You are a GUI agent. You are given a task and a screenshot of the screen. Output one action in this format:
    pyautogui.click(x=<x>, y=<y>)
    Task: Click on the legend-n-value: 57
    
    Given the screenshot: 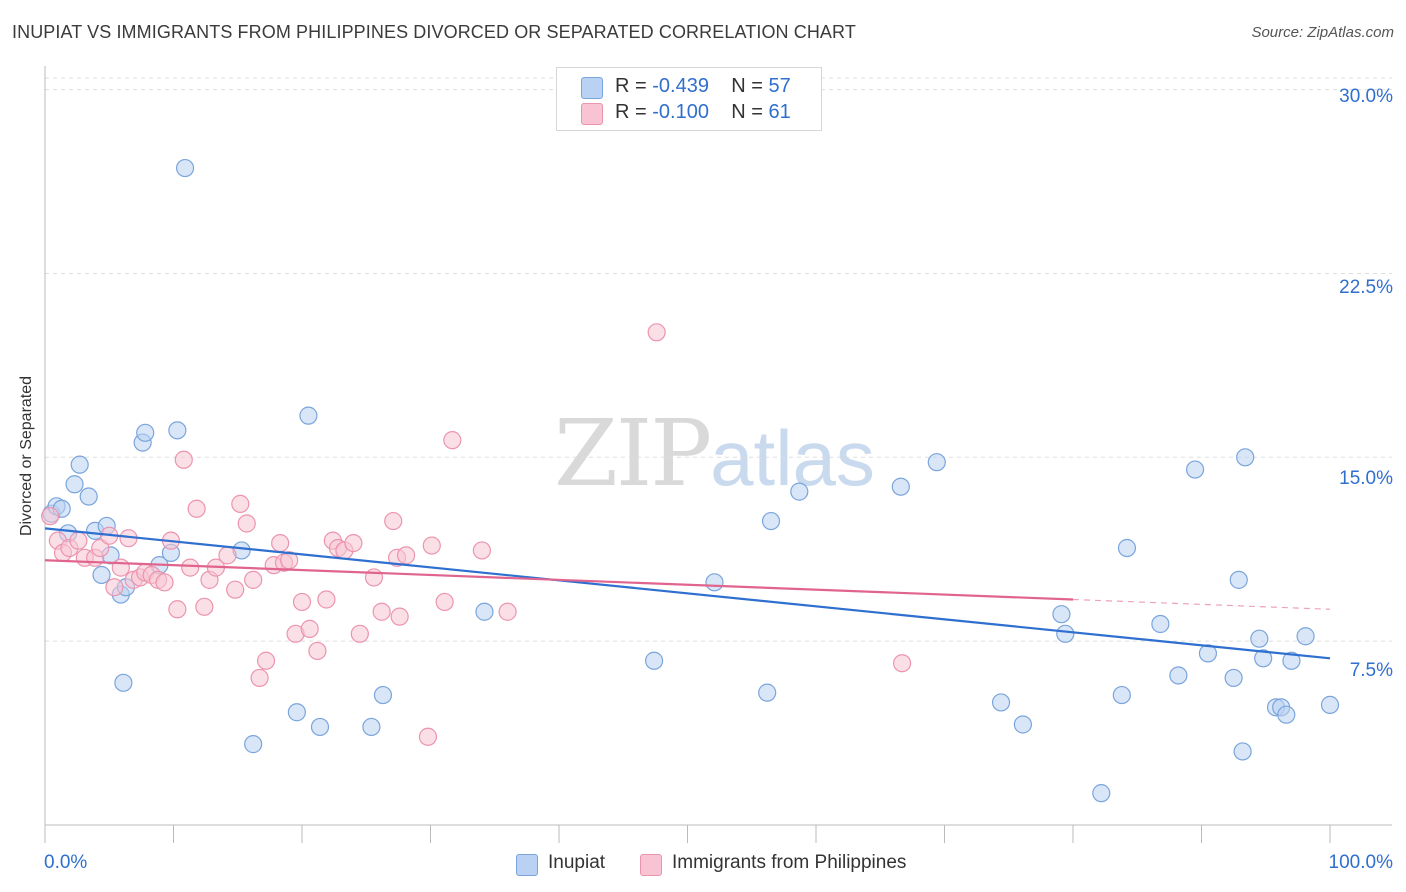 What is the action you would take?
    pyautogui.click(x=779, y=86)
    